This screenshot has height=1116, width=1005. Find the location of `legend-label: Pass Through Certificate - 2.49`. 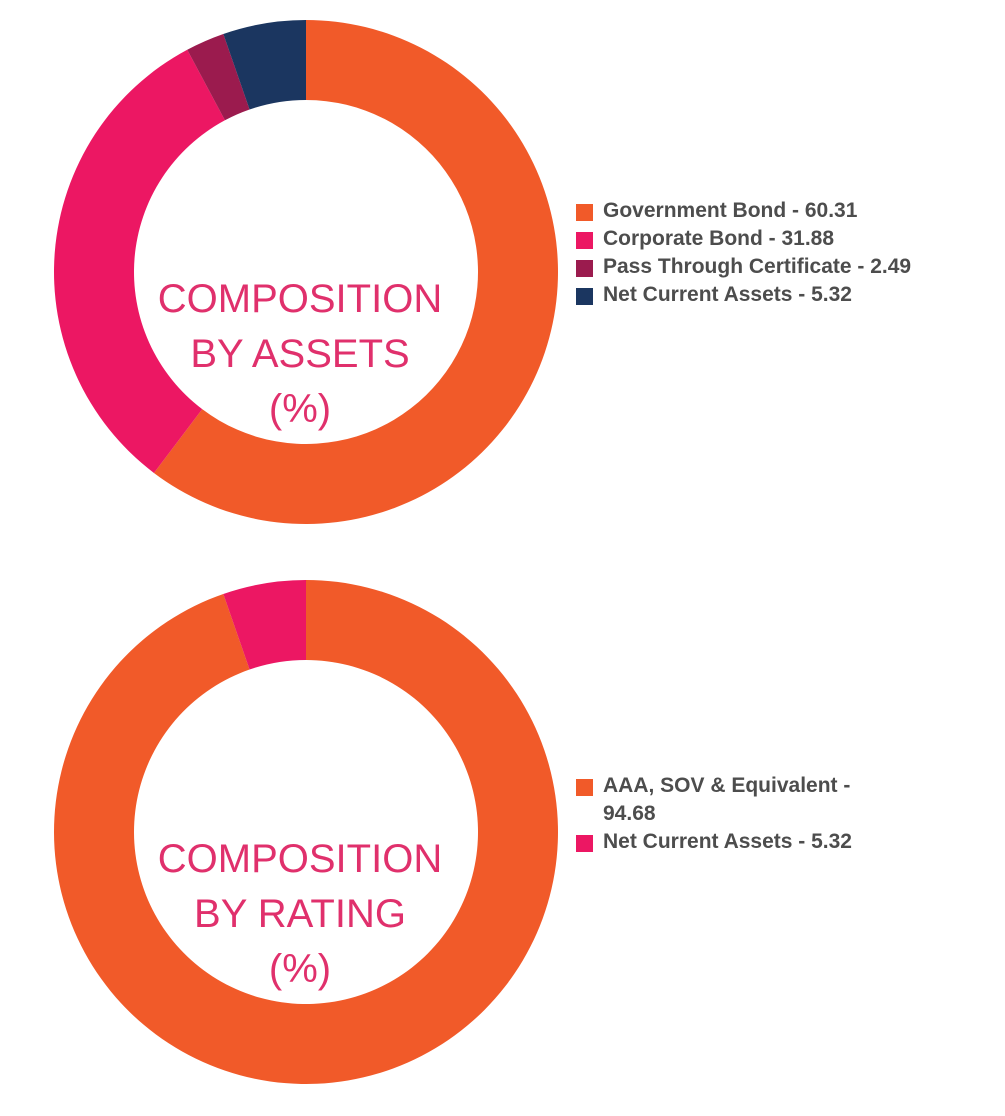

legend-label: Pass Through Certificate - 2.49 is located at coordinates (757, 266).